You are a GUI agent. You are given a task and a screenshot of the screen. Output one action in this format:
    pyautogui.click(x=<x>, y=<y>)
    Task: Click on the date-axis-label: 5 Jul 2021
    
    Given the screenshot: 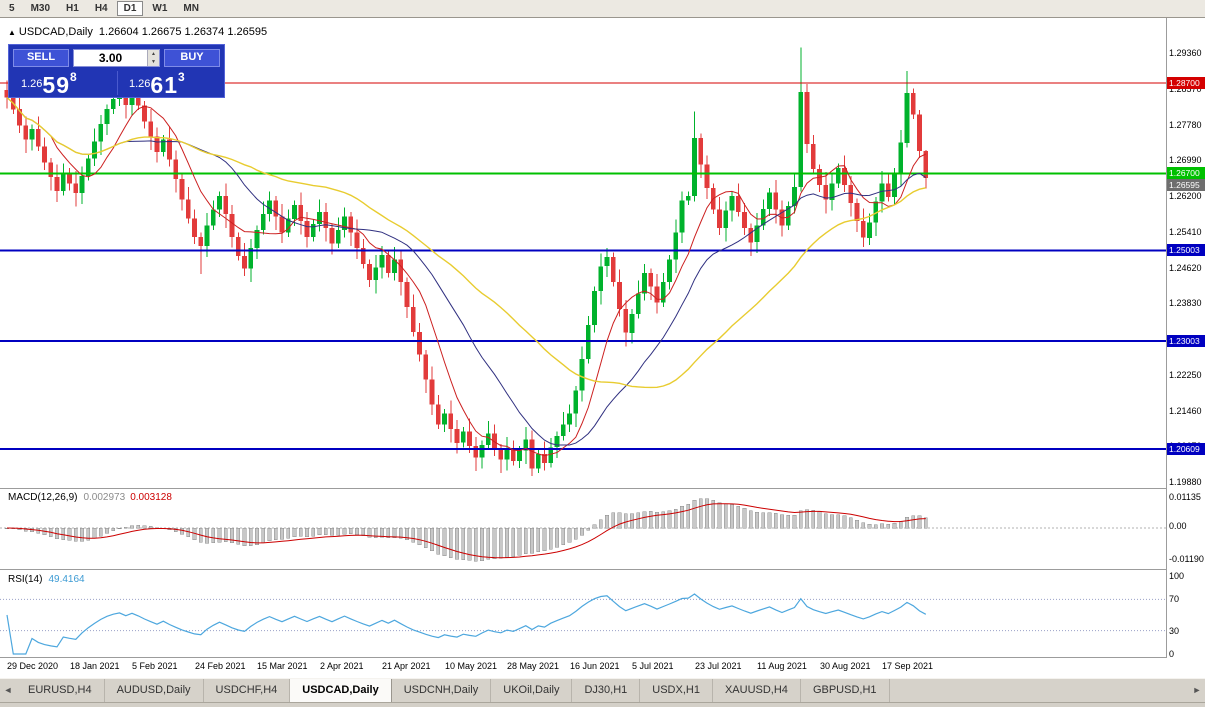 What is the action you would take?
    pyautogui.click(x=653, y=666)
    